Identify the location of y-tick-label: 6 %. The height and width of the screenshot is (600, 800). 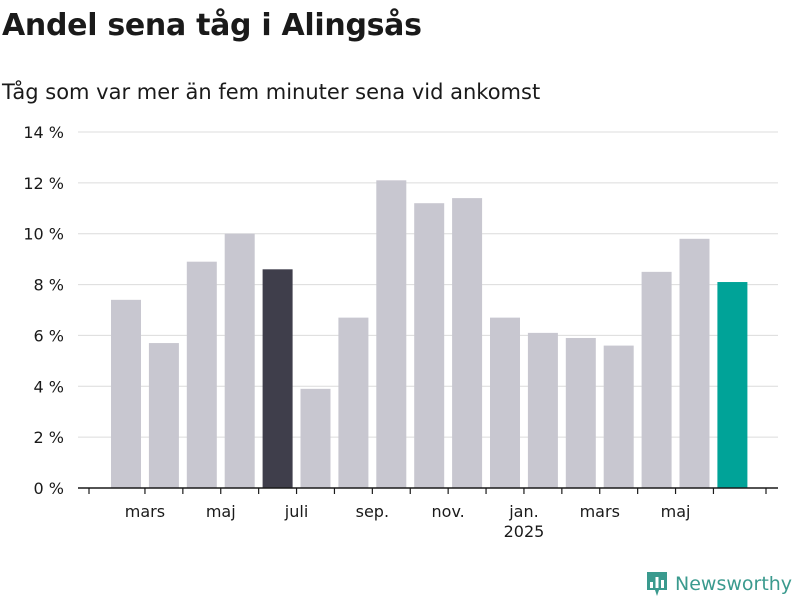
(49, 335).